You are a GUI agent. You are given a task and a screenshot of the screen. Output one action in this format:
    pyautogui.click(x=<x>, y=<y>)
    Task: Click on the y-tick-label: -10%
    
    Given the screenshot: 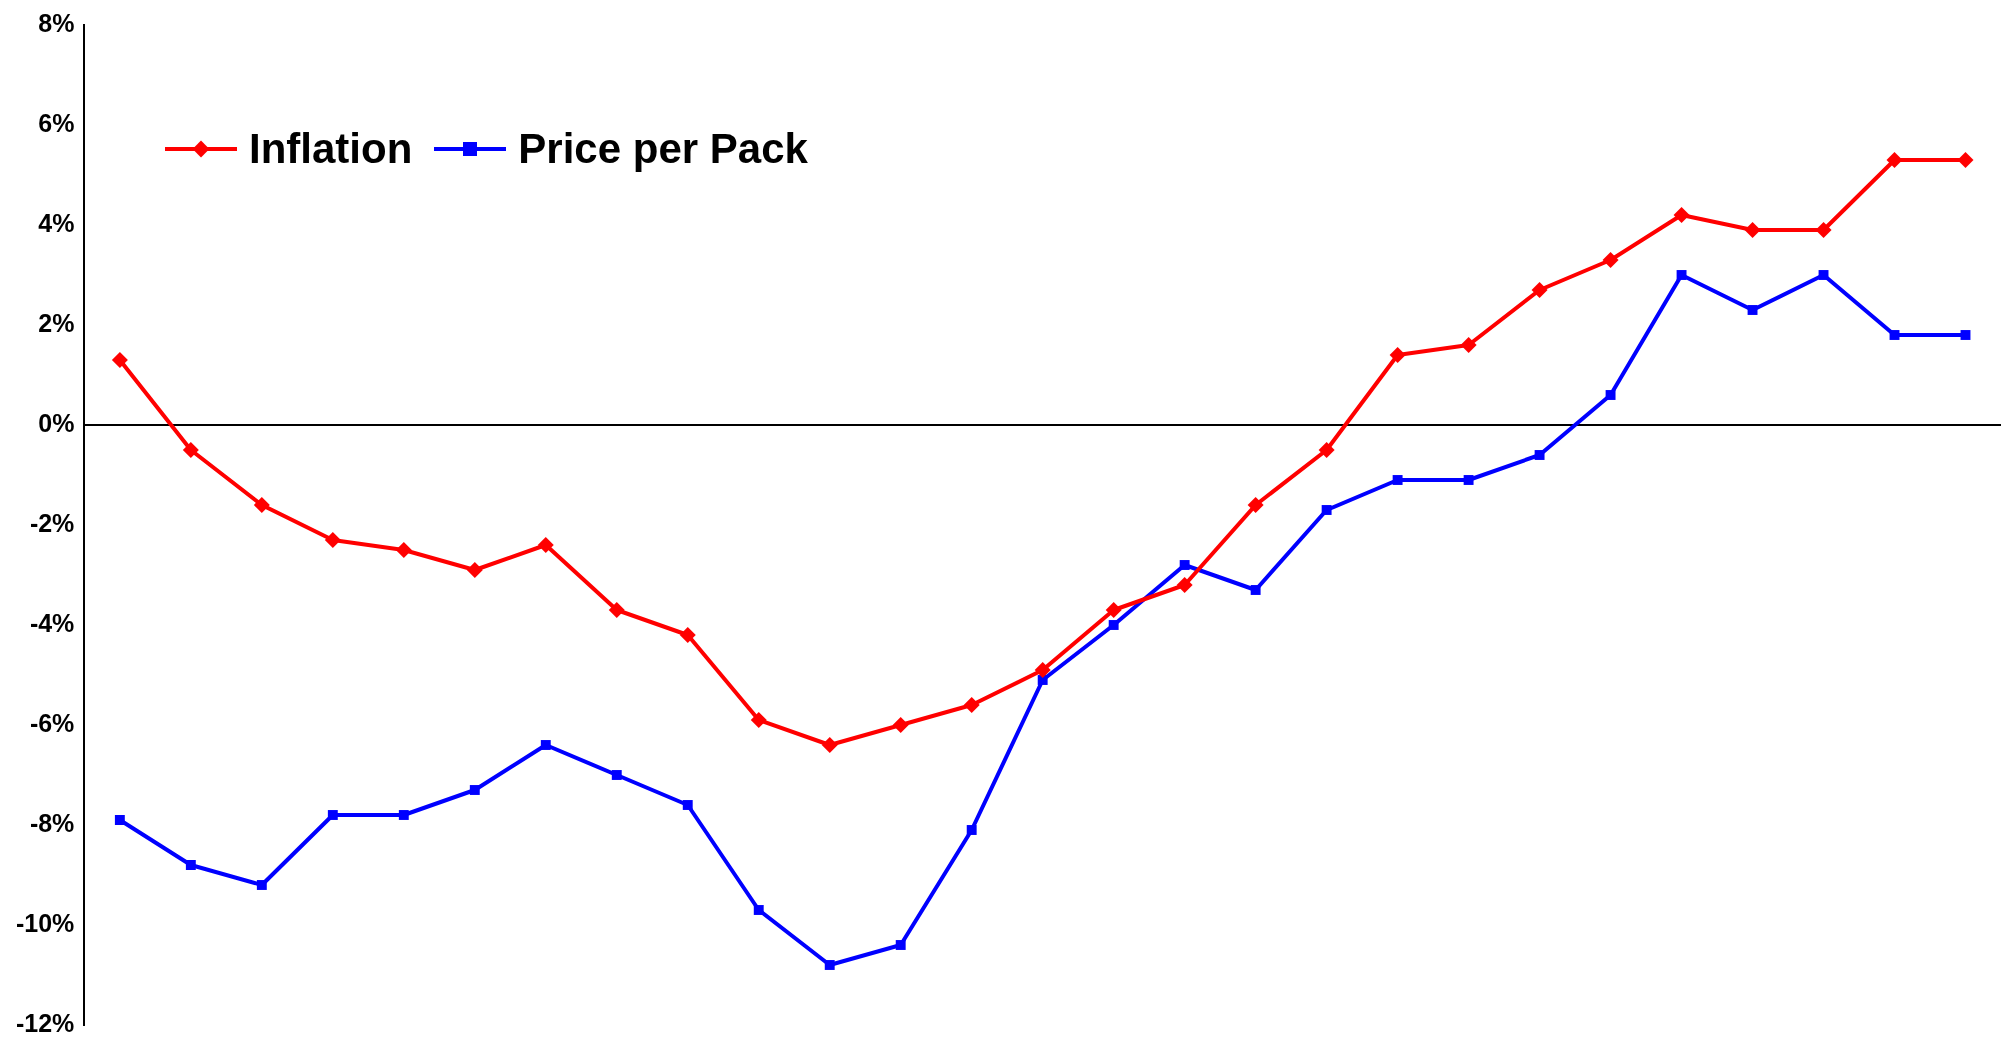 What is the action you would take?
    pyautogui.click(x=45, y=922)
    